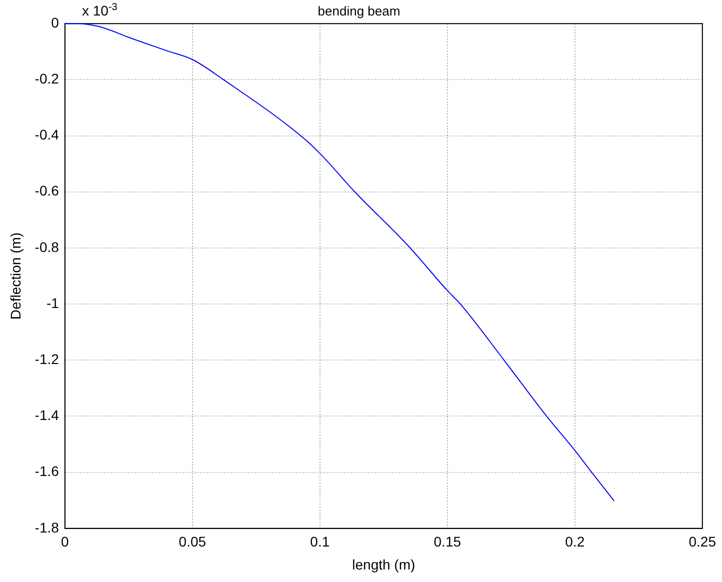 This screenshot has width=722, height=582. Describe the element at coordinates (47, 471) in the screenshot. I see `y-tick-label: -1.6` at that location.